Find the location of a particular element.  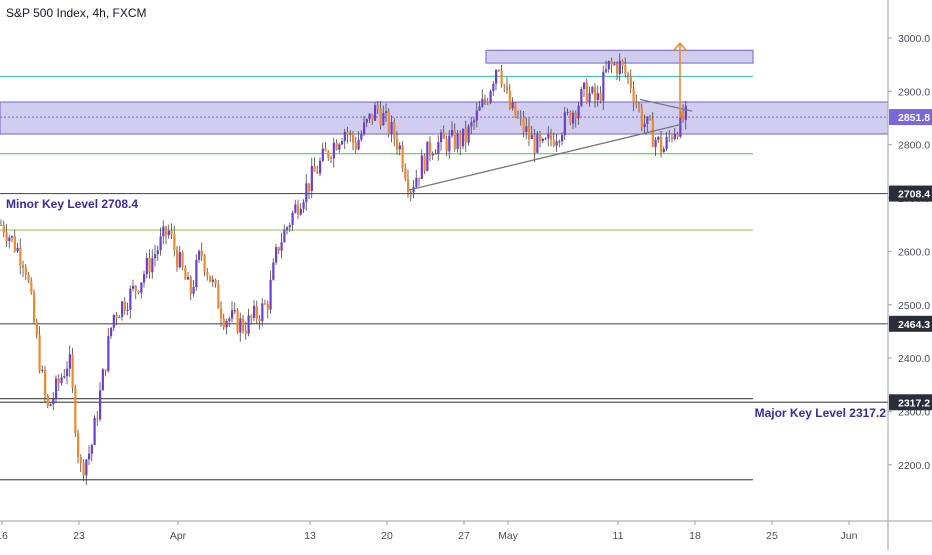

trendline-layer is located at coordinates (550, 116).